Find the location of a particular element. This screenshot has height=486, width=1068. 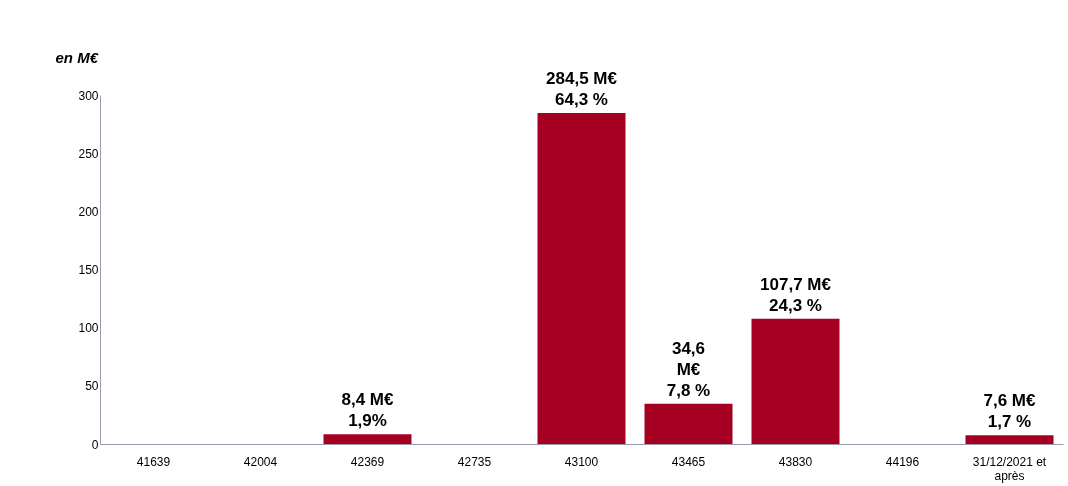

y-tick-label: 150 is located at coordinates (88, 270).